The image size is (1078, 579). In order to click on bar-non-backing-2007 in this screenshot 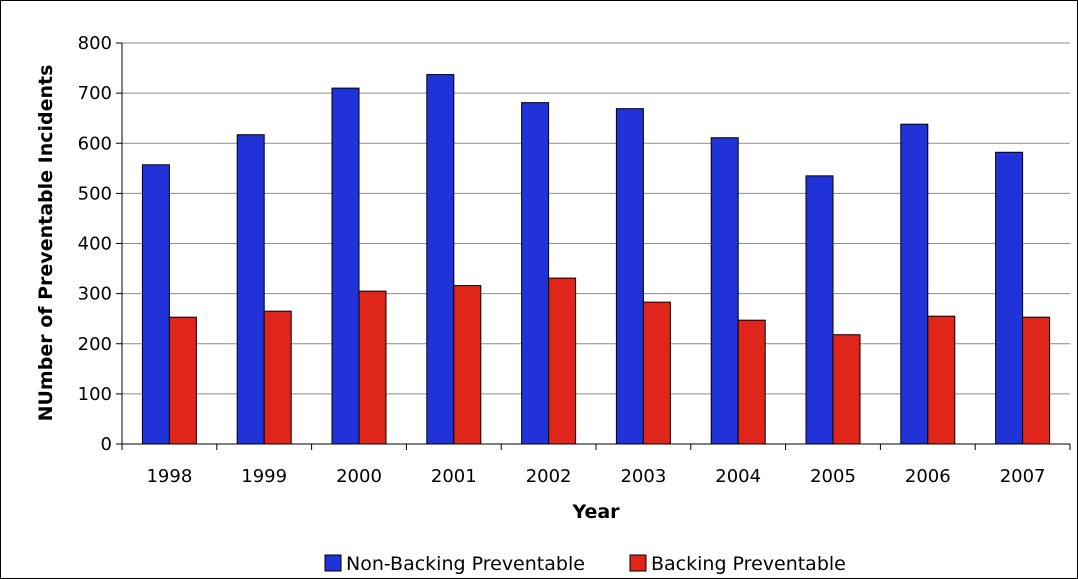, I will do `click(1009, 298)`.